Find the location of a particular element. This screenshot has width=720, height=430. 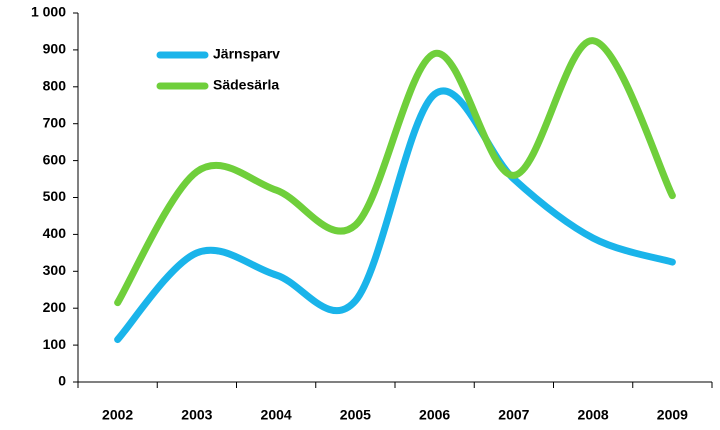

x-tick-label: 2005 is located at coordinates (355, 415).